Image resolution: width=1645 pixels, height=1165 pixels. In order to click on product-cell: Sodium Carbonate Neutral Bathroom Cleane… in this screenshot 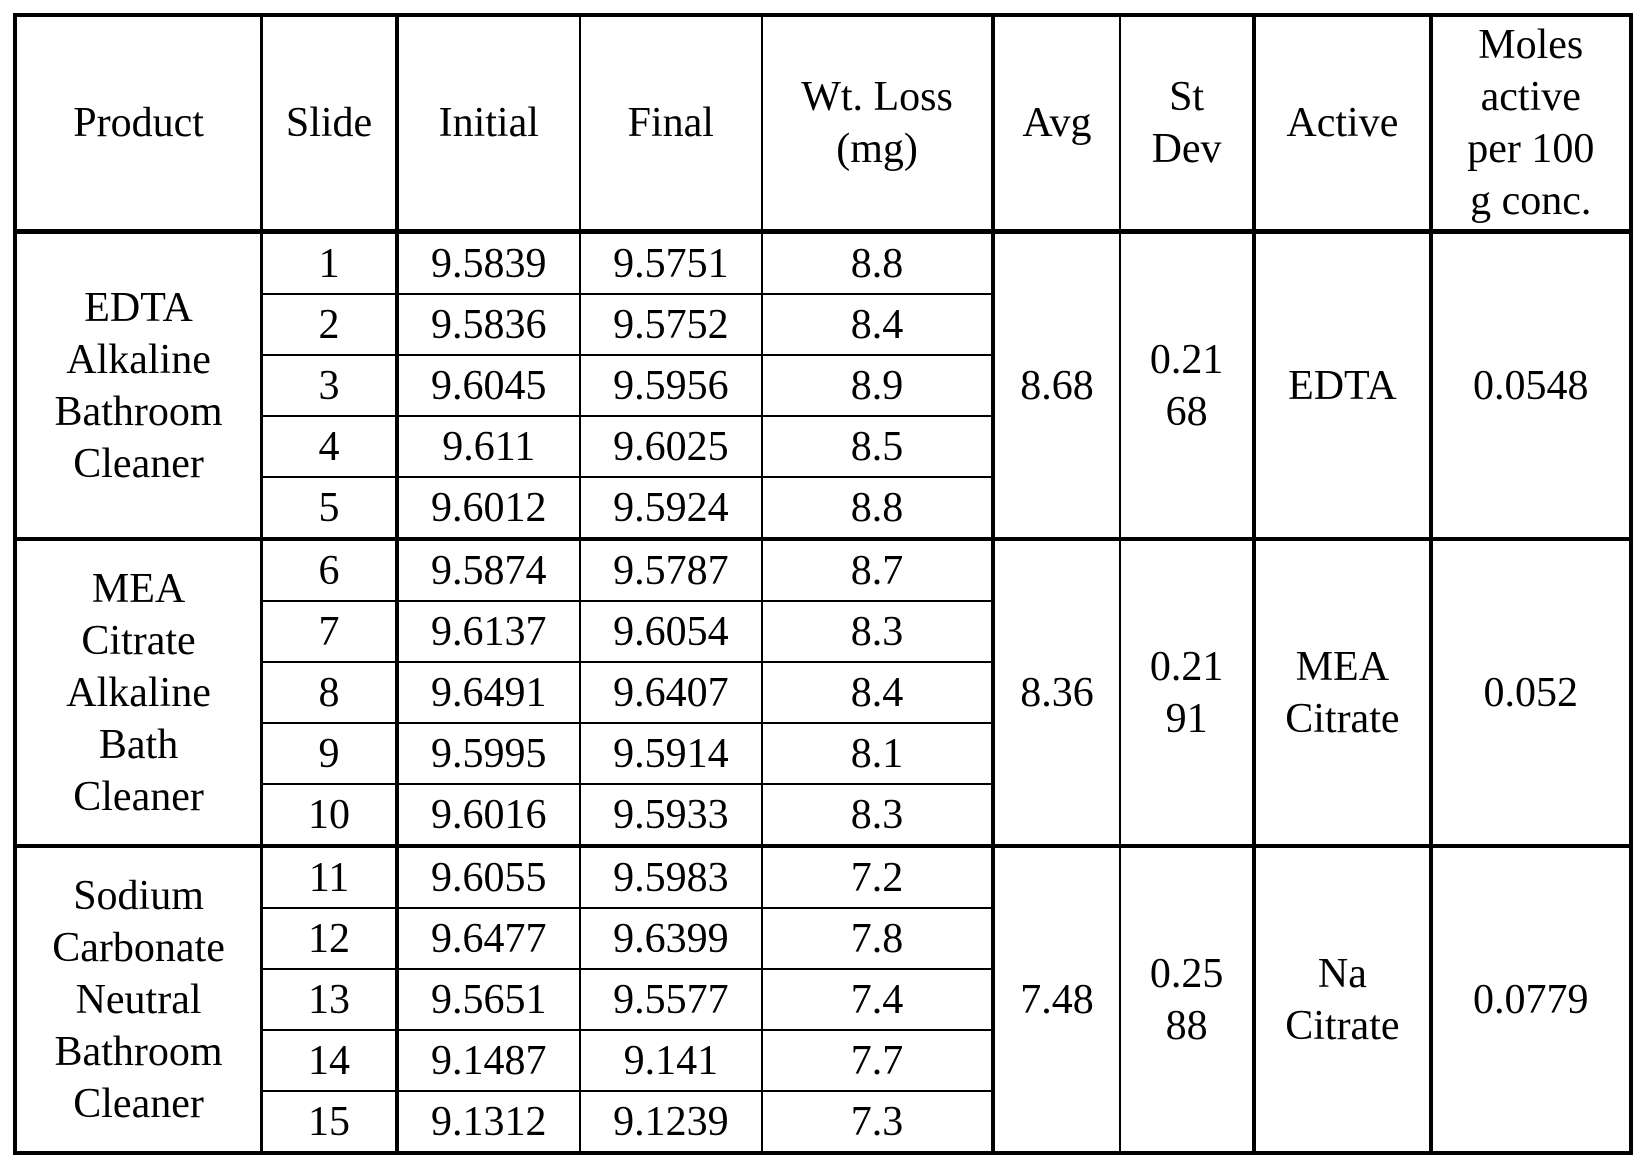, I will do `click(138, 999)`.